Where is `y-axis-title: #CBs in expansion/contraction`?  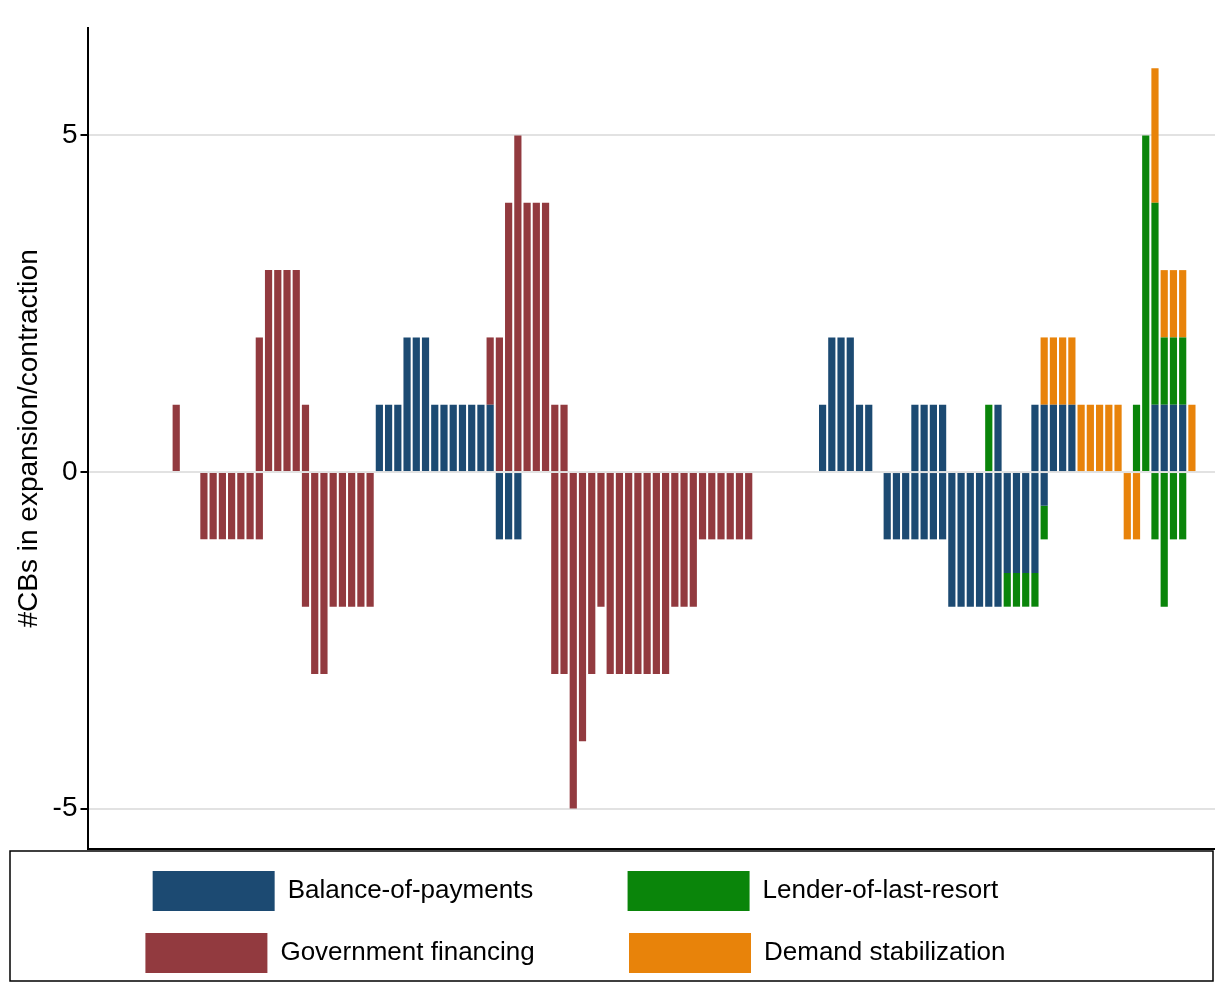
y-axis-title: #CBs in expansion/contraction is located at coordinates (27, 438).